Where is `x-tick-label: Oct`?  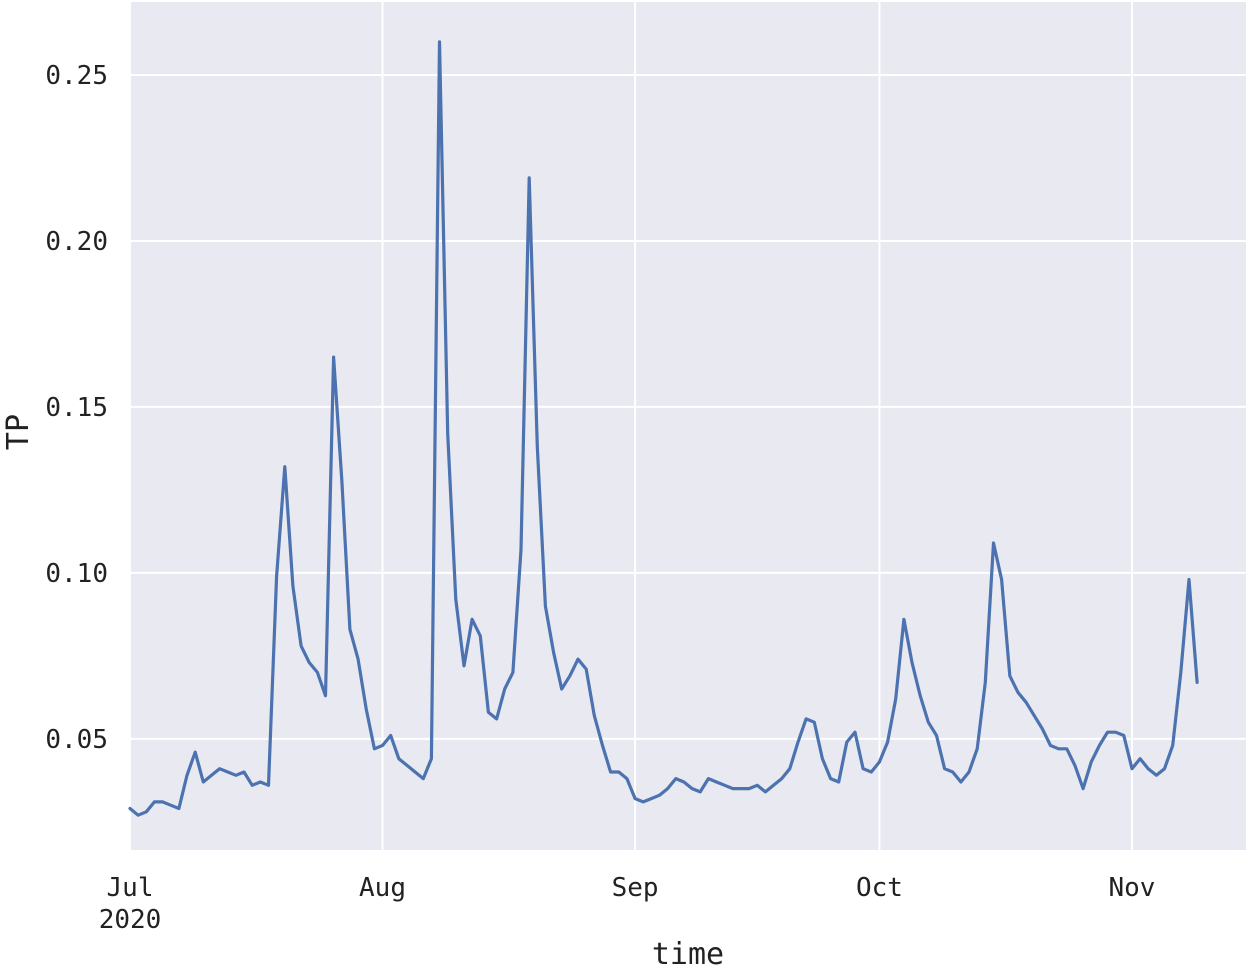 x-tick-label: Oct is located at coordinates (879, 888).